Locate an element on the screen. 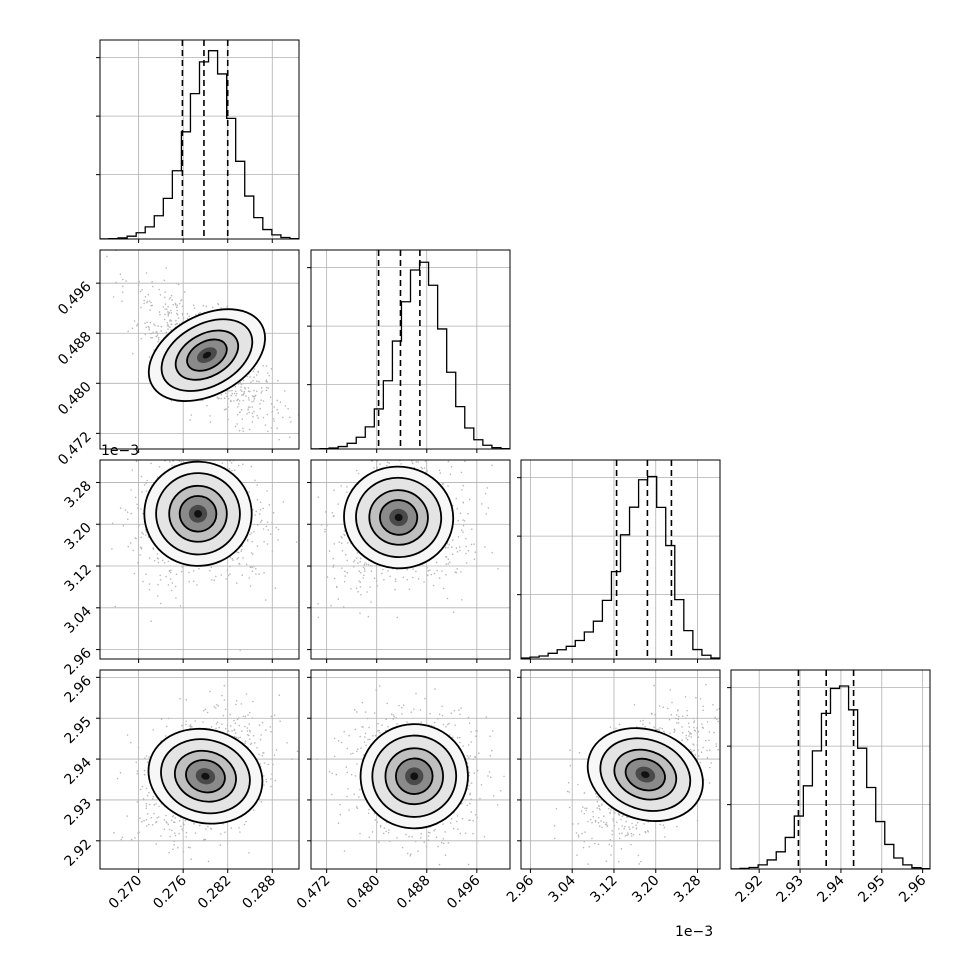 This screenshot has width=970, height=970. y-tick-label: 2.94 is located at coordinates (77, 771).